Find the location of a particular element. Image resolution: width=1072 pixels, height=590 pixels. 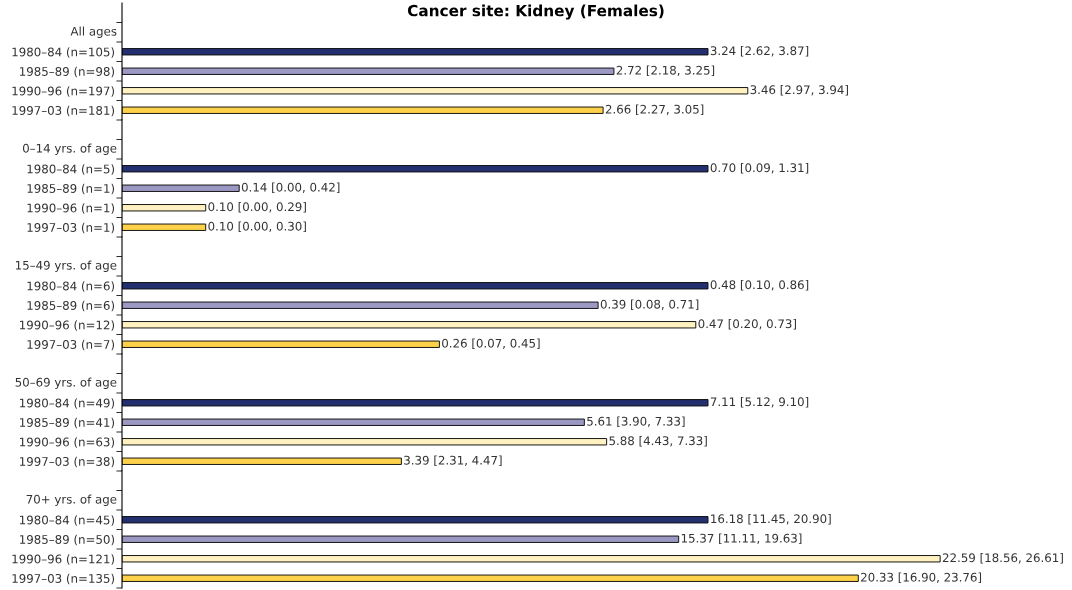

y-tick-label: 1980–84 (n=105) is located at coordinates (63, 52).